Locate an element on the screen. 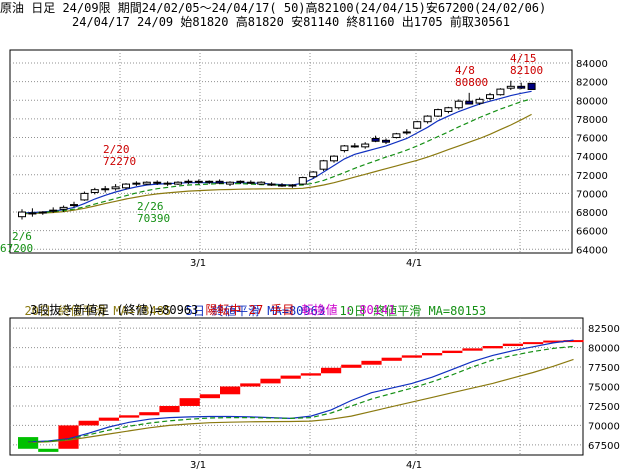  sub-y-tick-label: 82500 is located at coordinates (604, 329).